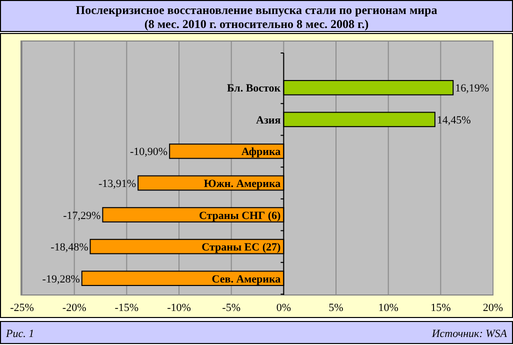  Describe the element at coordinates (243, 184) in the screenshot. I see `y-tick-label: Южн. Америка` at that location.